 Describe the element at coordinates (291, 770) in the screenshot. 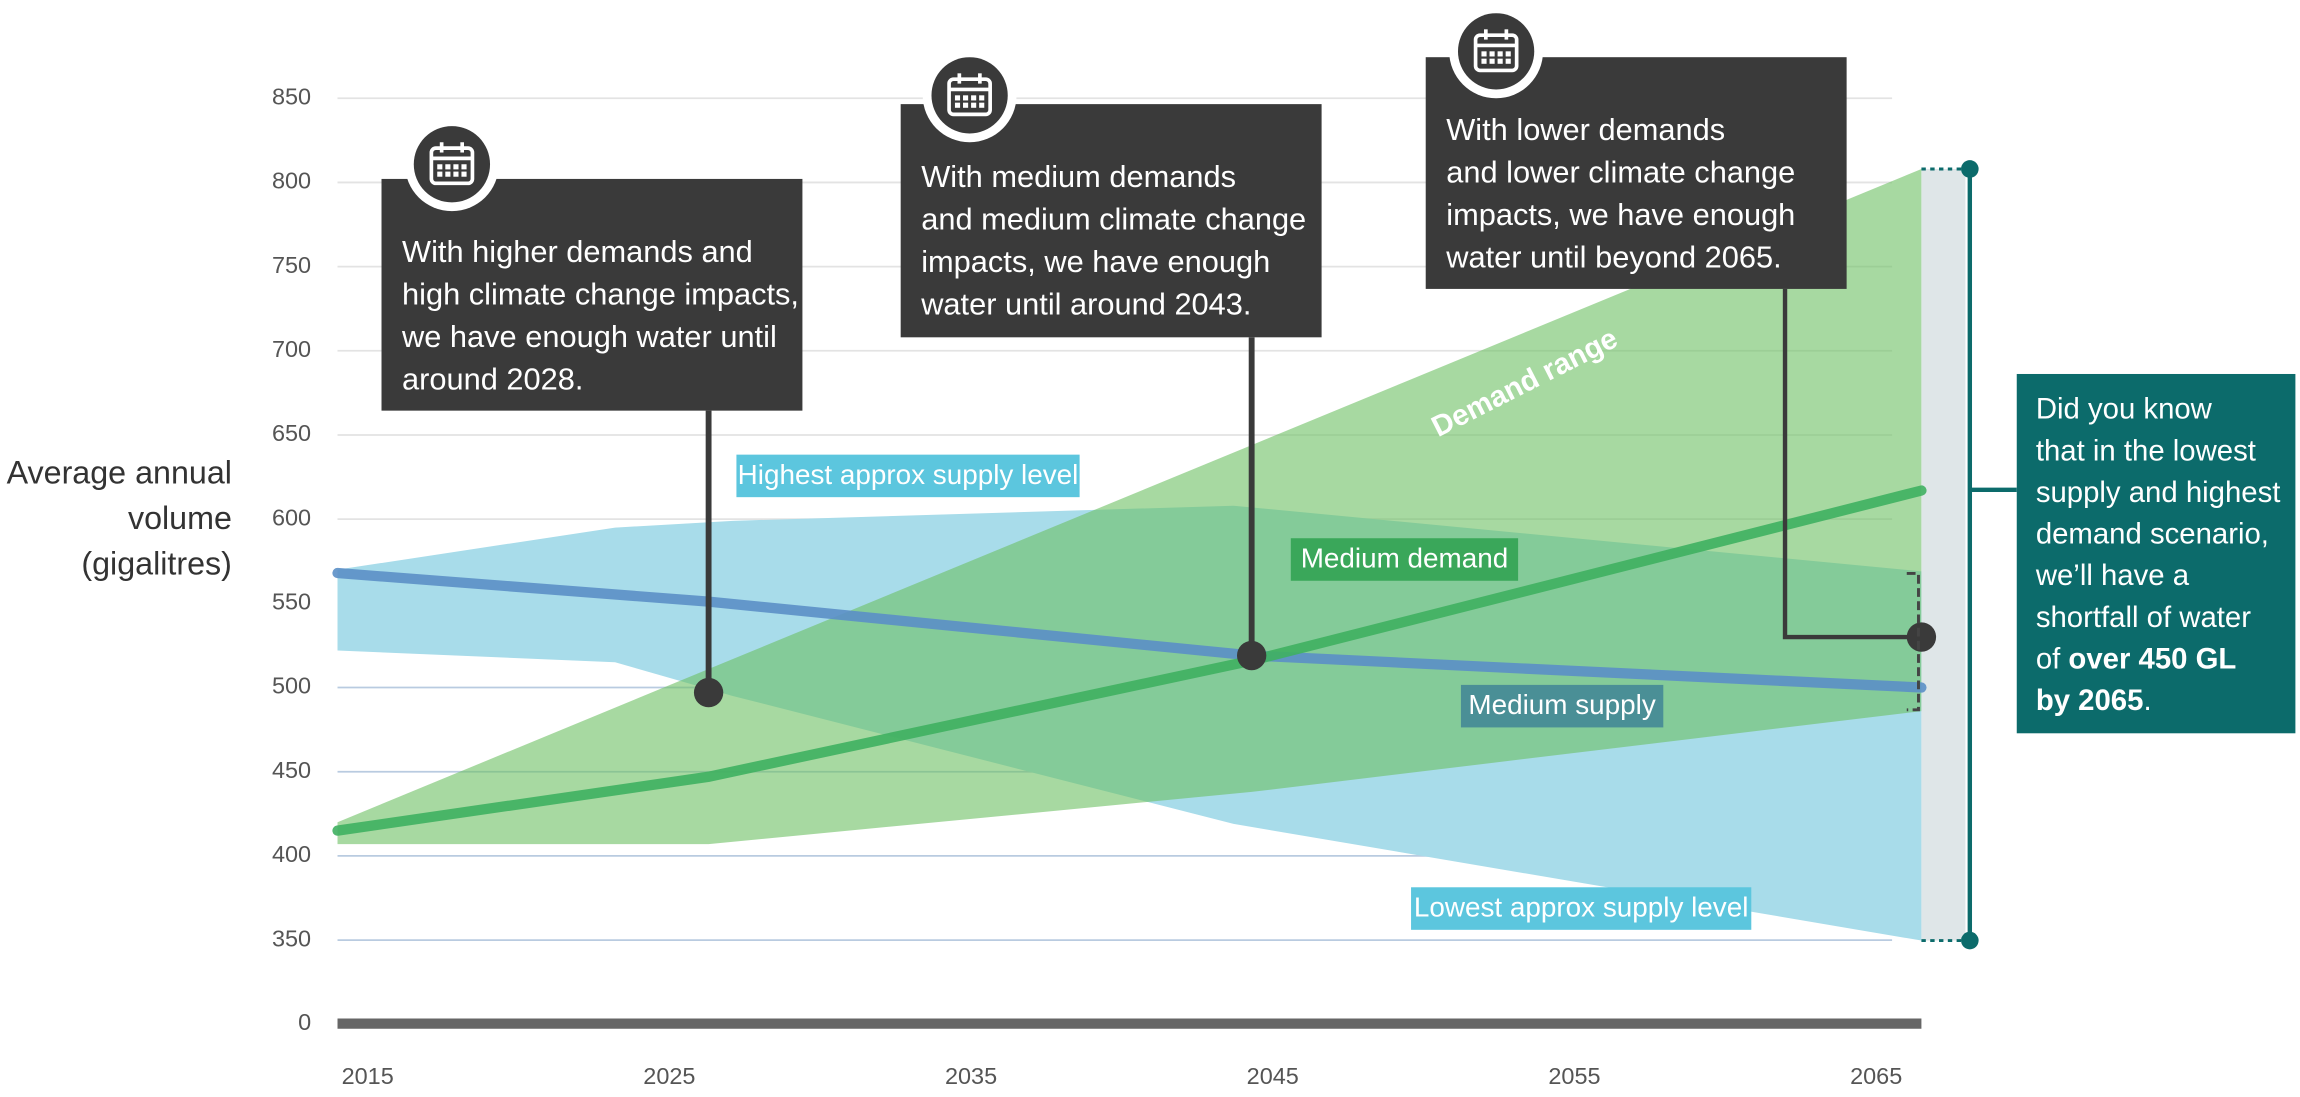

I see `y-tick-label: 450` at that location.